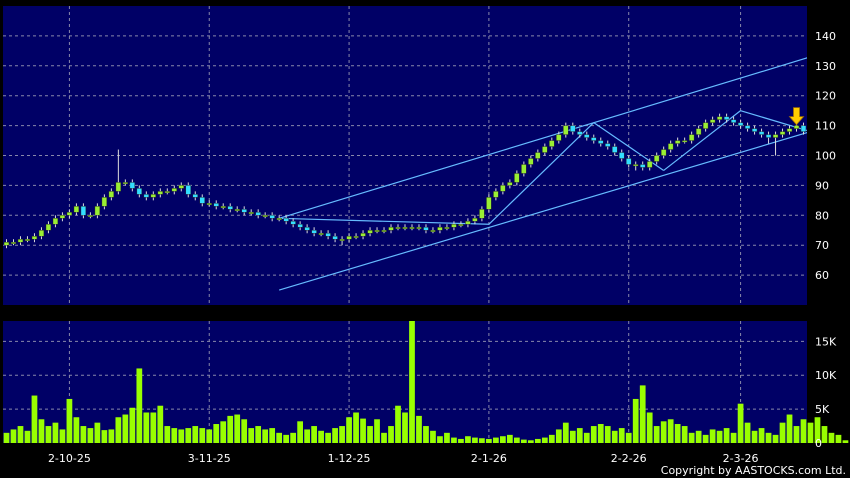  Describe the element at coordinates (825, 96) in the screenshot. I see `price-tick-label: 120` at that location.